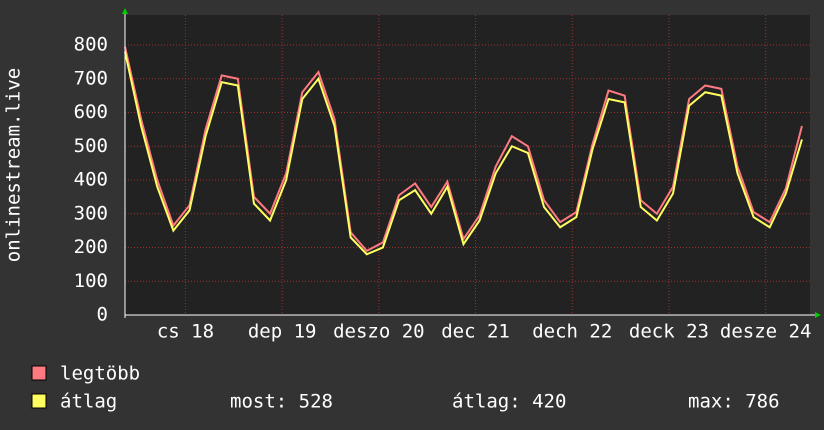 The image size is (824, 430). Describe the element at coordinates (14, 165) in the screenshot. I see `y-axis-label: onlinestream.live` at that location.